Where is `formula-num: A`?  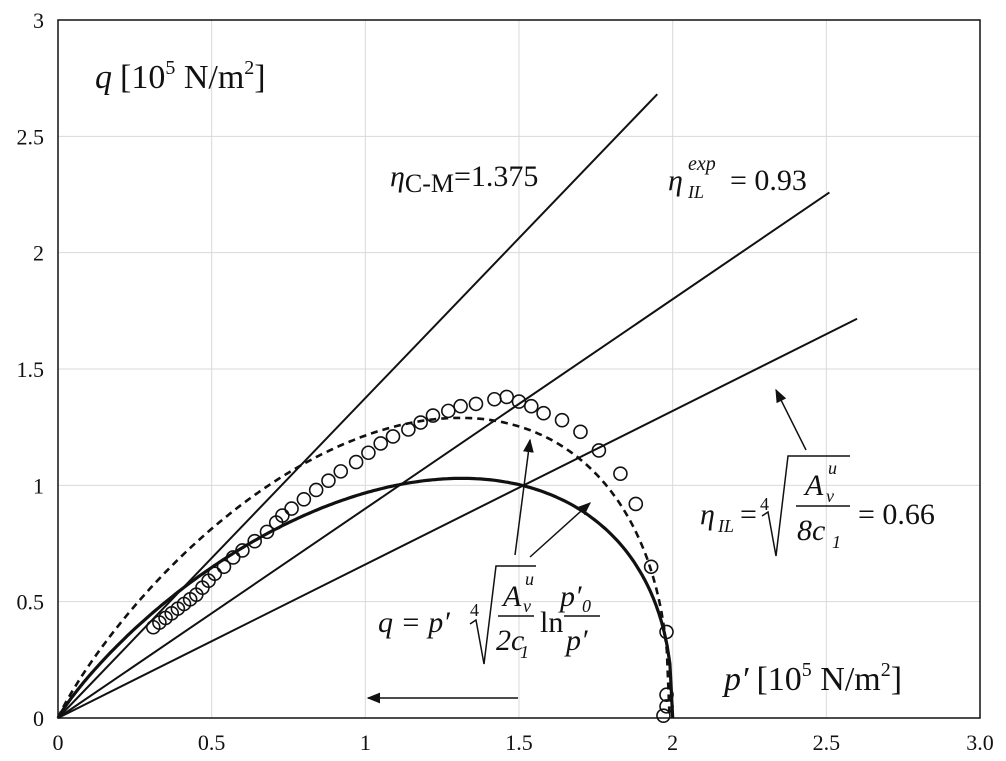
formula-num: A is located at coordinates (511, 596).